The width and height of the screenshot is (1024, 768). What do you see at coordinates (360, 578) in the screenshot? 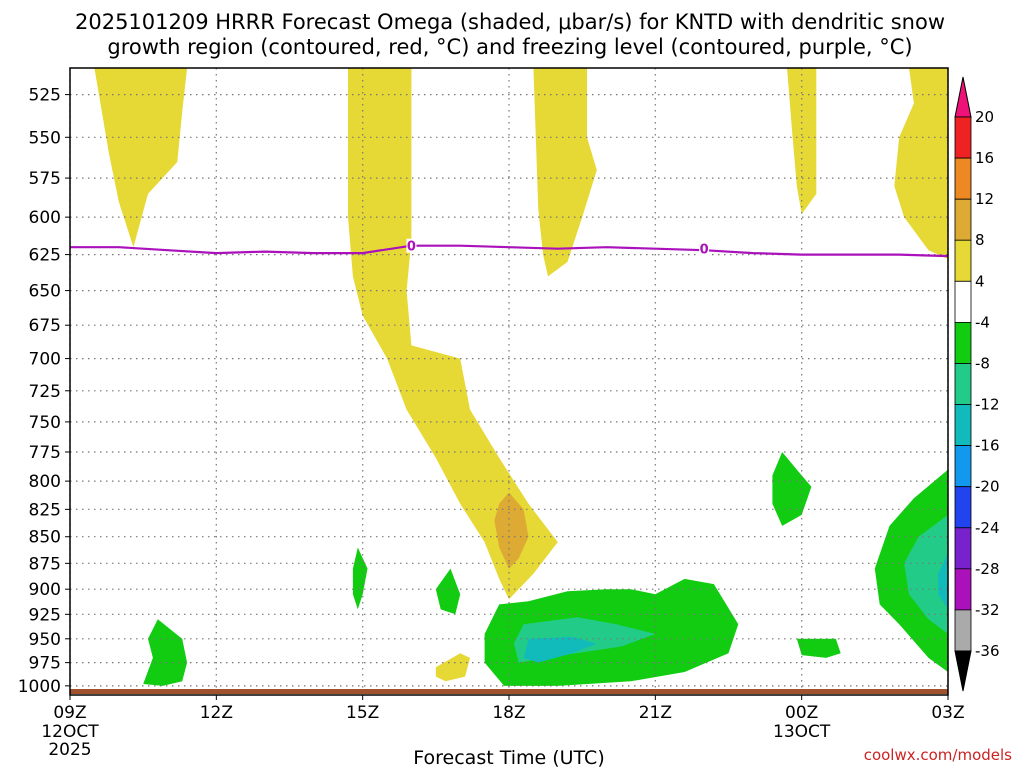
I see `downward-motion-b` at bounding box center [360, 578].